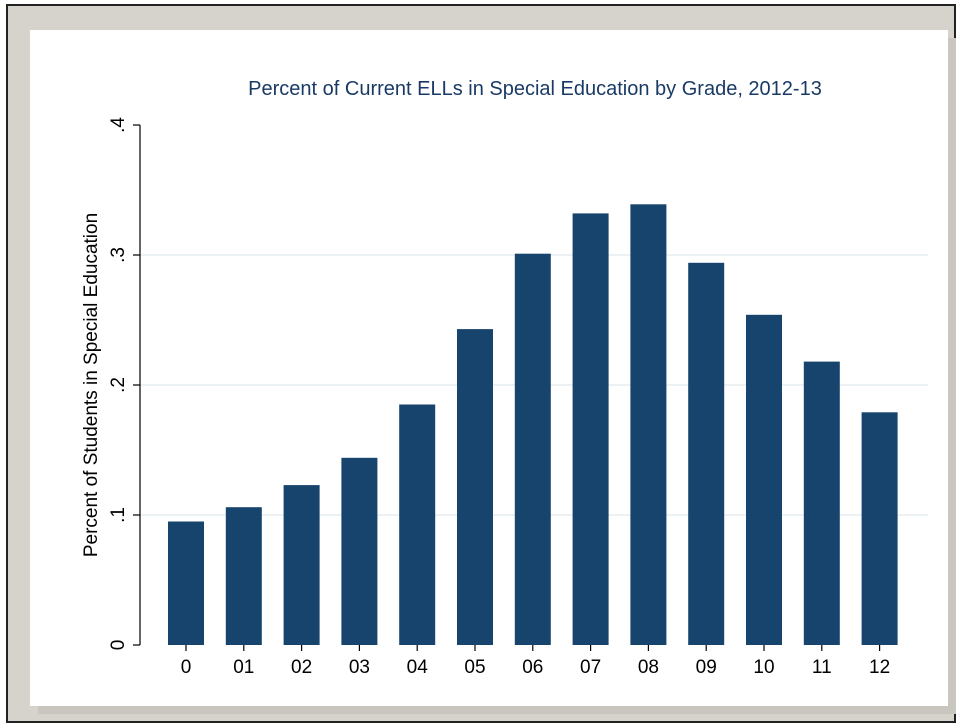 This screenshot has height=723, width=956. Describe the element at coordinates (91, 385) in the screenshot. I see `y-axis-label: Percent of Students in Special Education` at that location.